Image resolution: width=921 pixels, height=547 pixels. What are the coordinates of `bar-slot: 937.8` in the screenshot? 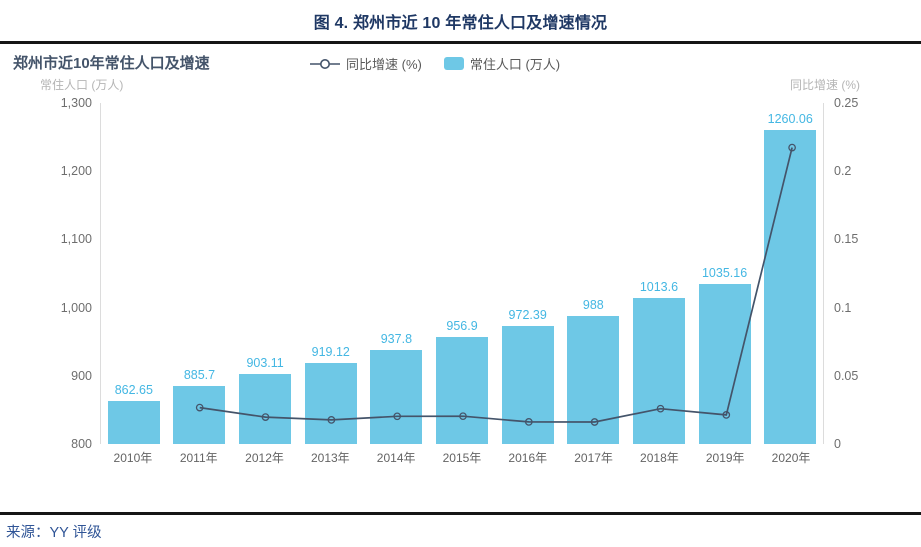 It's located at (397, 273).